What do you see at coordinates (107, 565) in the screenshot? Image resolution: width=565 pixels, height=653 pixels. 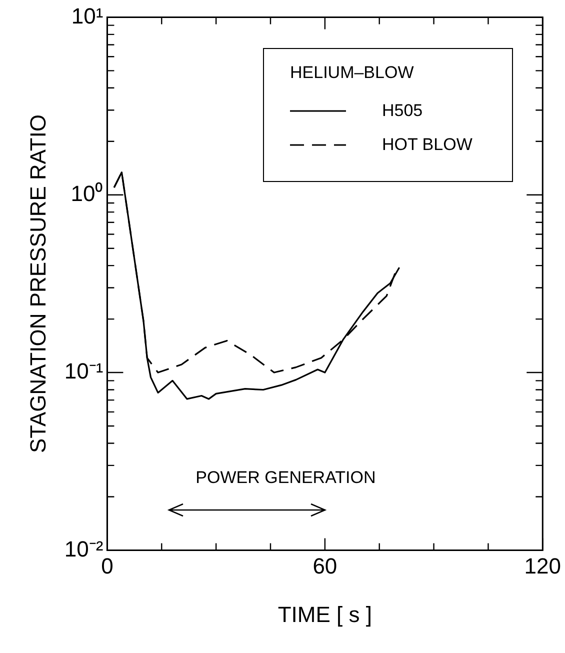 I see `x-tick-label: 0` at bounding box center [107, 565].